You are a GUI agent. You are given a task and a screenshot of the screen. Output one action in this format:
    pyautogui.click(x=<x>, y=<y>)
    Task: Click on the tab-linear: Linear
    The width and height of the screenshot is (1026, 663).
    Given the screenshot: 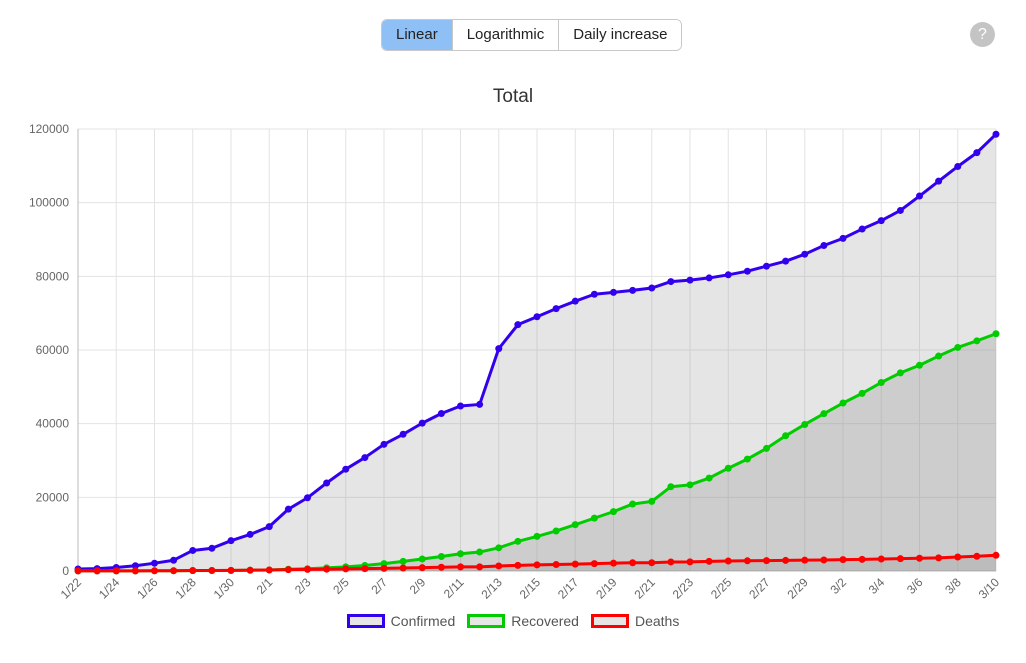 What is the action you would take?
    pyautogui.click(x=417, y=35)
    